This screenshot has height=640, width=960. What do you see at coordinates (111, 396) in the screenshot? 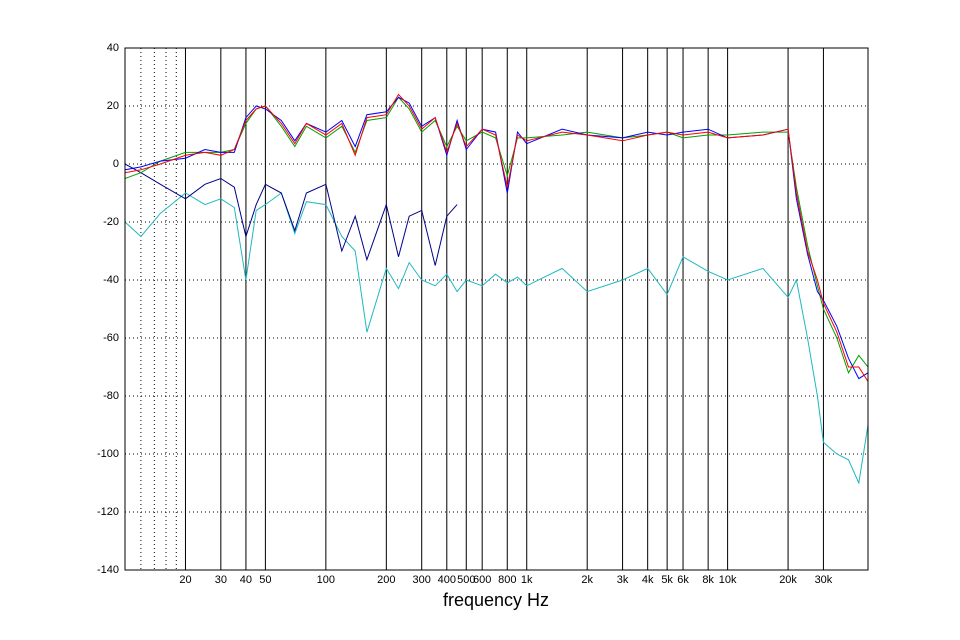
I see `y-tick-label: -80` at bounding box center [111, 396].